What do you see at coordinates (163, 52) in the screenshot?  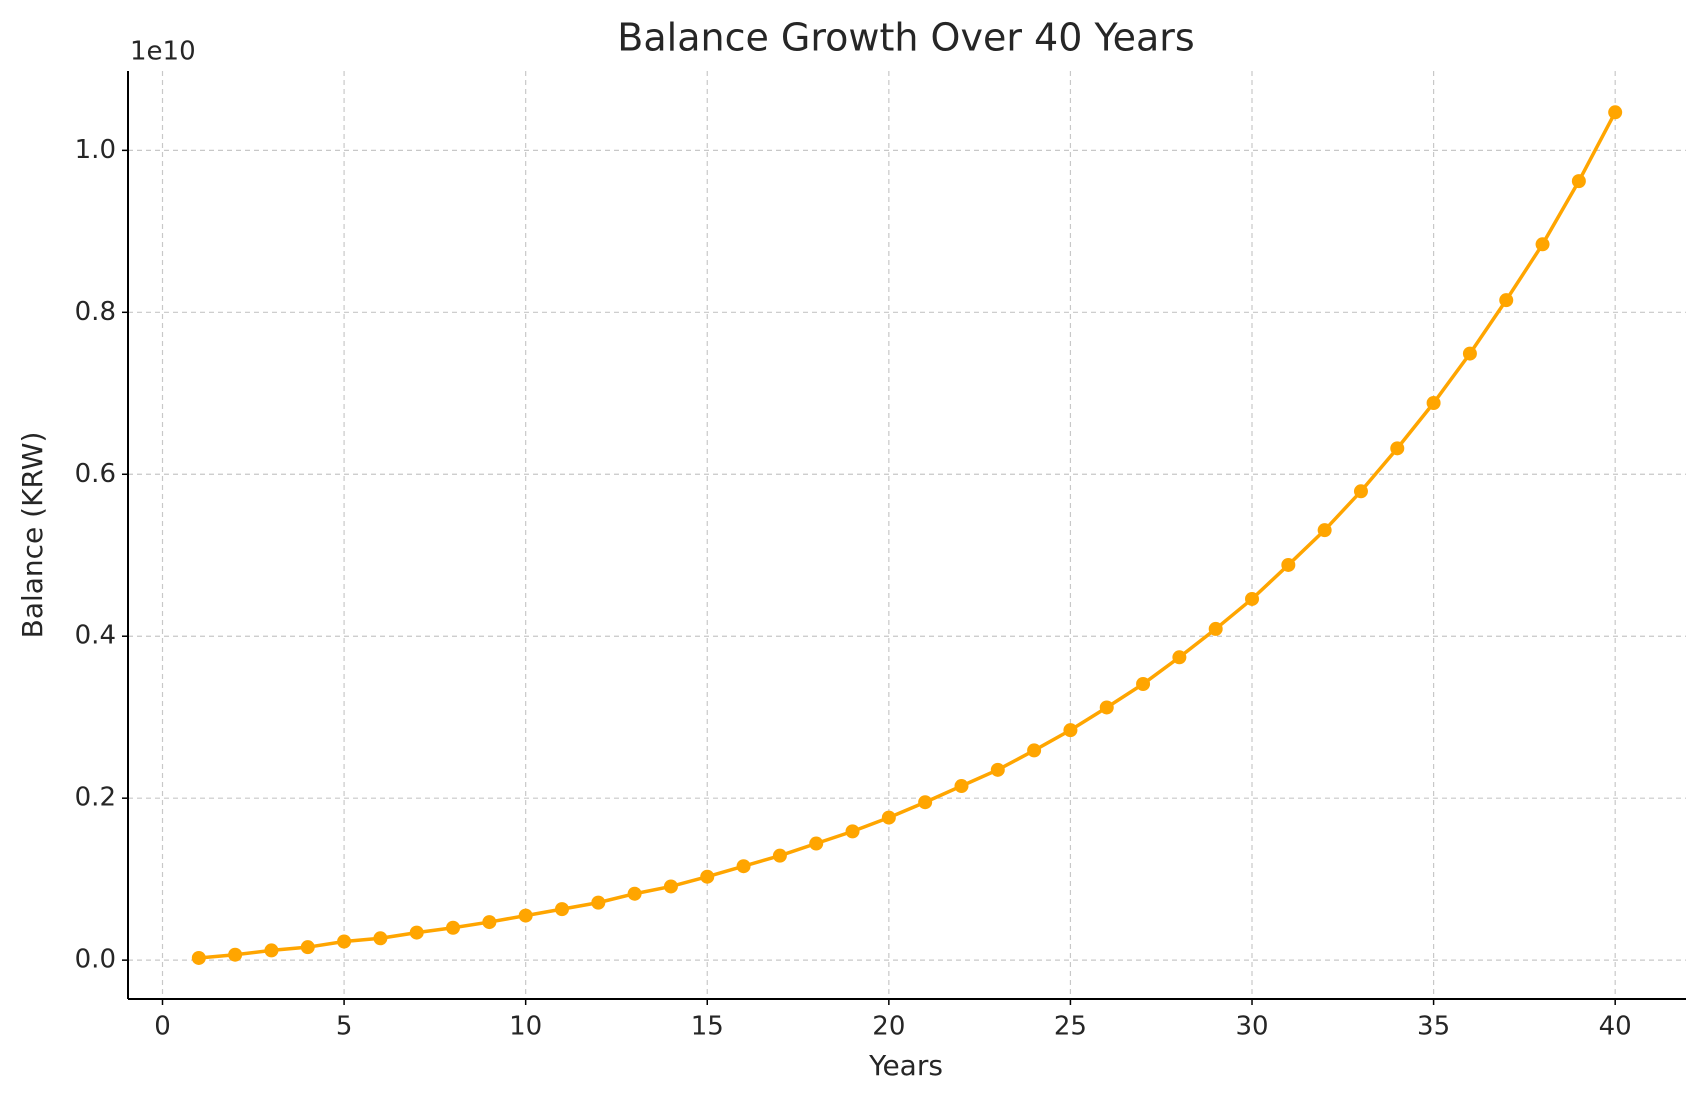 I see `y-offset-label: 1e10` at bounding box center [163, 52].